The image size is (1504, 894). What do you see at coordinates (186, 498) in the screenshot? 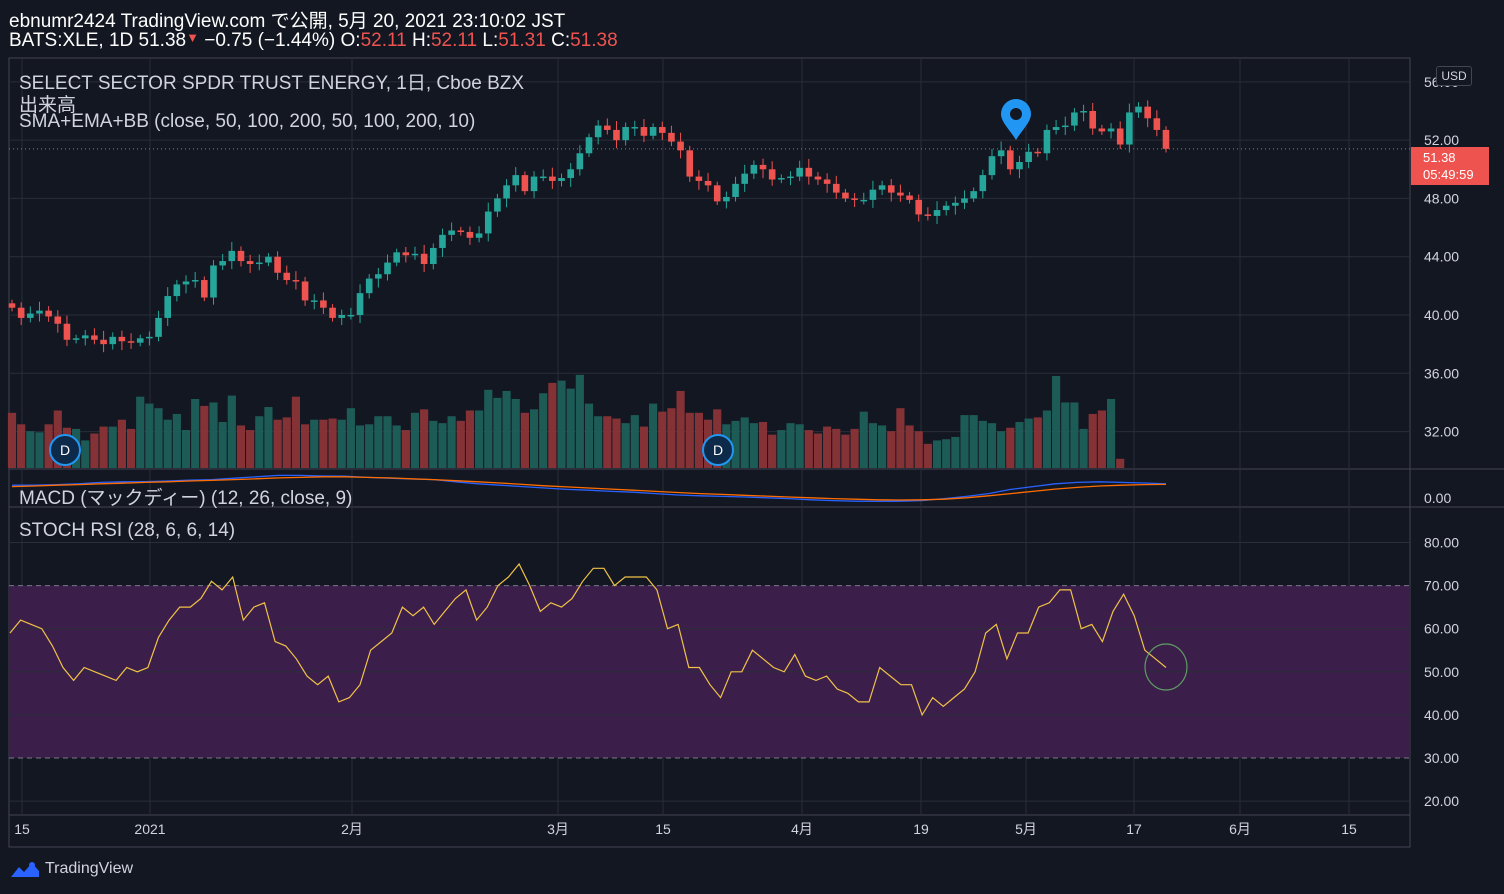
I see `macd-legend: MACD (マックディー) (12, 26, close, 9)` at bounding box center [186, 498].